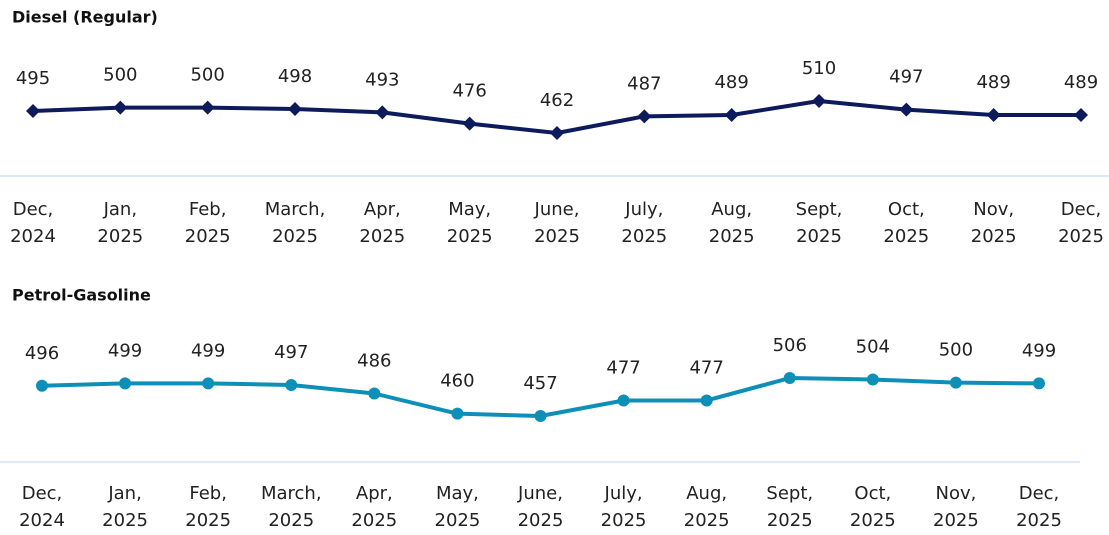  I want to click on data-label: 498, so click(295, 76).